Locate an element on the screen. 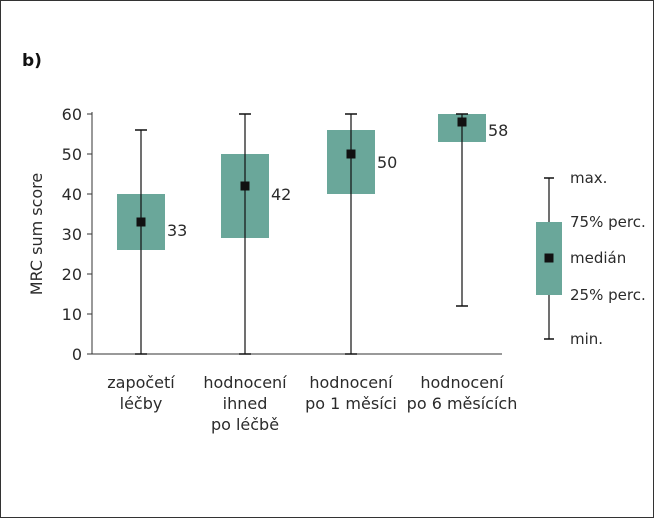  legend-q1-label: 25% perc. is located at coordinates (608, 295).